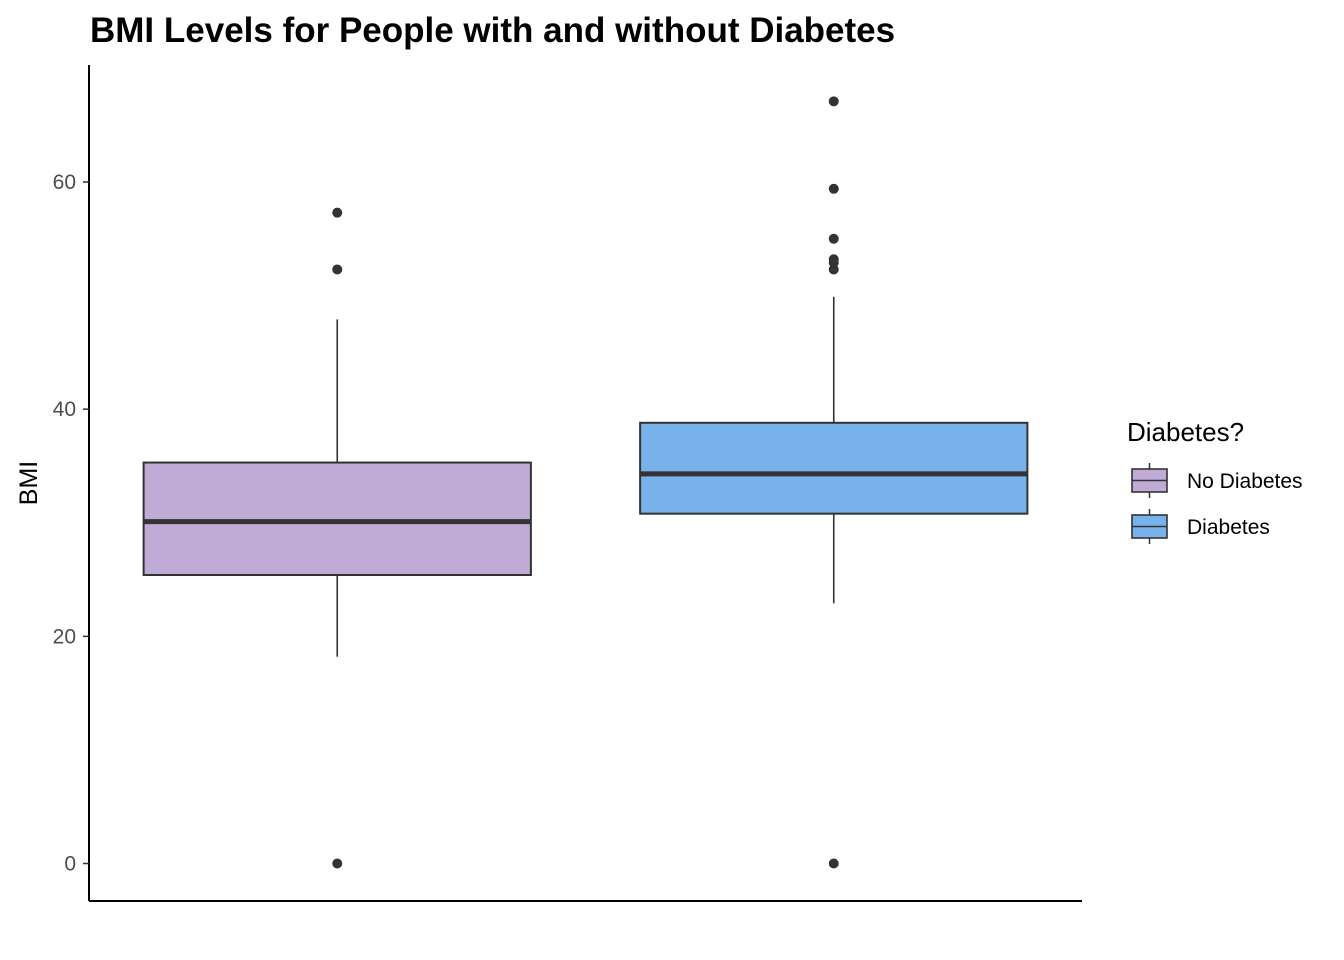 Image resolution: width=1344 pixels, height=960 pixels. I want to click on legend-entry-2: Diabetes, so click(1200, 526).